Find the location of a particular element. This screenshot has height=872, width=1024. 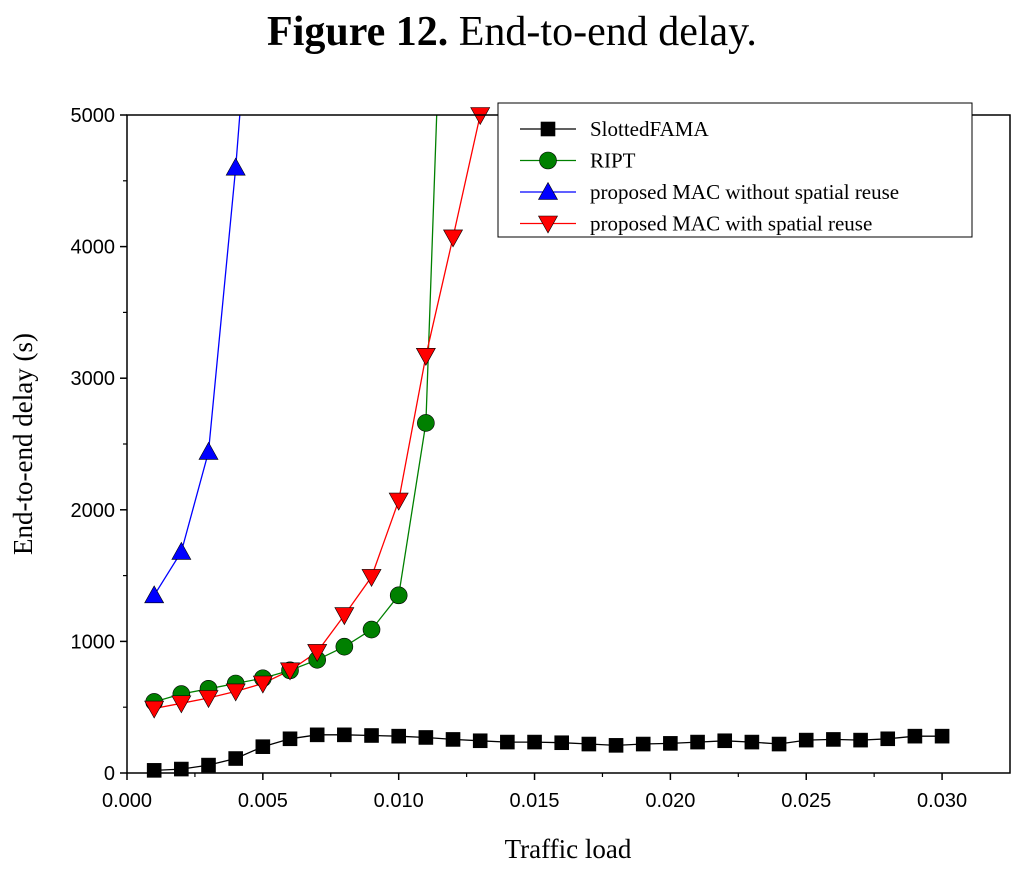

x-tick-label: 0.025 is located at coordinates (806, 801).